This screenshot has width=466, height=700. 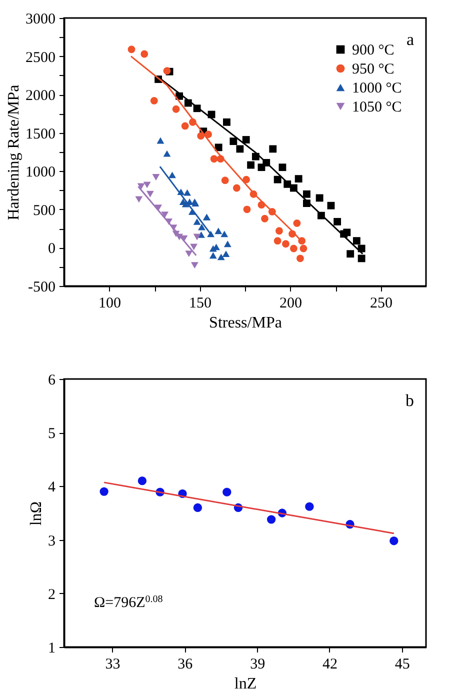 What do you see at coordinates (52, 434) in the screenshot?
I see `y-tick-label: 5` at bounding box center [52, 434].